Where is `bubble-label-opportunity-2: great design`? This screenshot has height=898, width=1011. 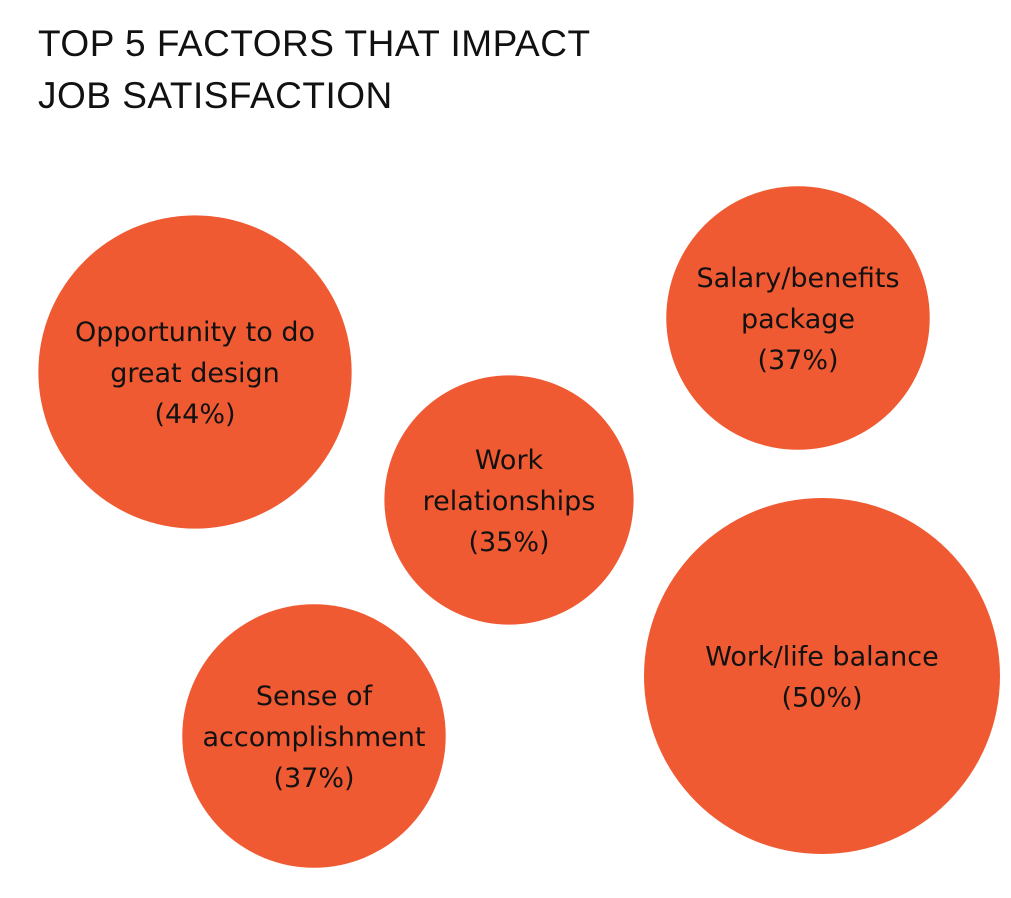 bubble-label-opportunity-2: great design is located at coordinates (195, 373).